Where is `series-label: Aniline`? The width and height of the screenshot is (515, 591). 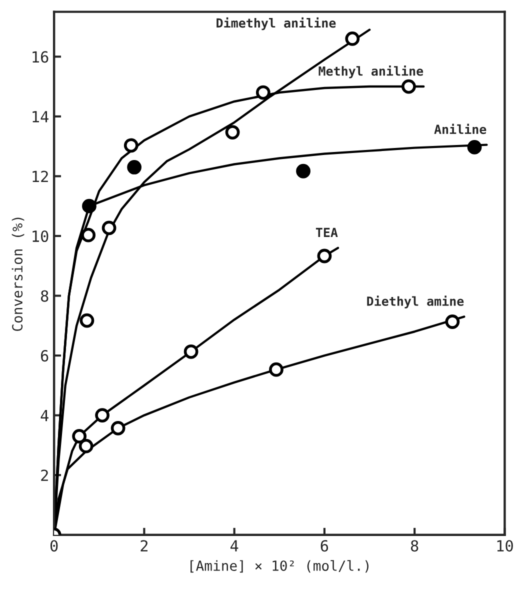
series-label: Aniline is located at coordinates (460, 129).